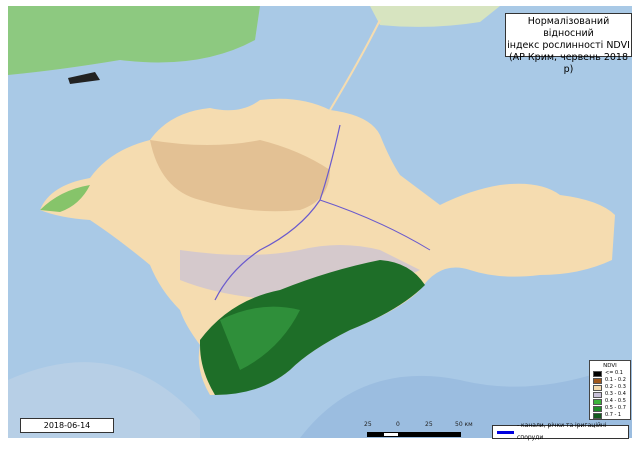 The width and height of the screenshot is (640, 452). I want to click on legend-item: 0.1 - 0.2, so click(611, 380).